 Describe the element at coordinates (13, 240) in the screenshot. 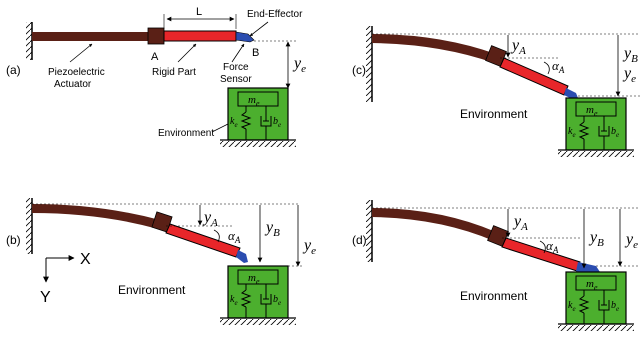

I see `panel-b-tag: (b)` at that location.